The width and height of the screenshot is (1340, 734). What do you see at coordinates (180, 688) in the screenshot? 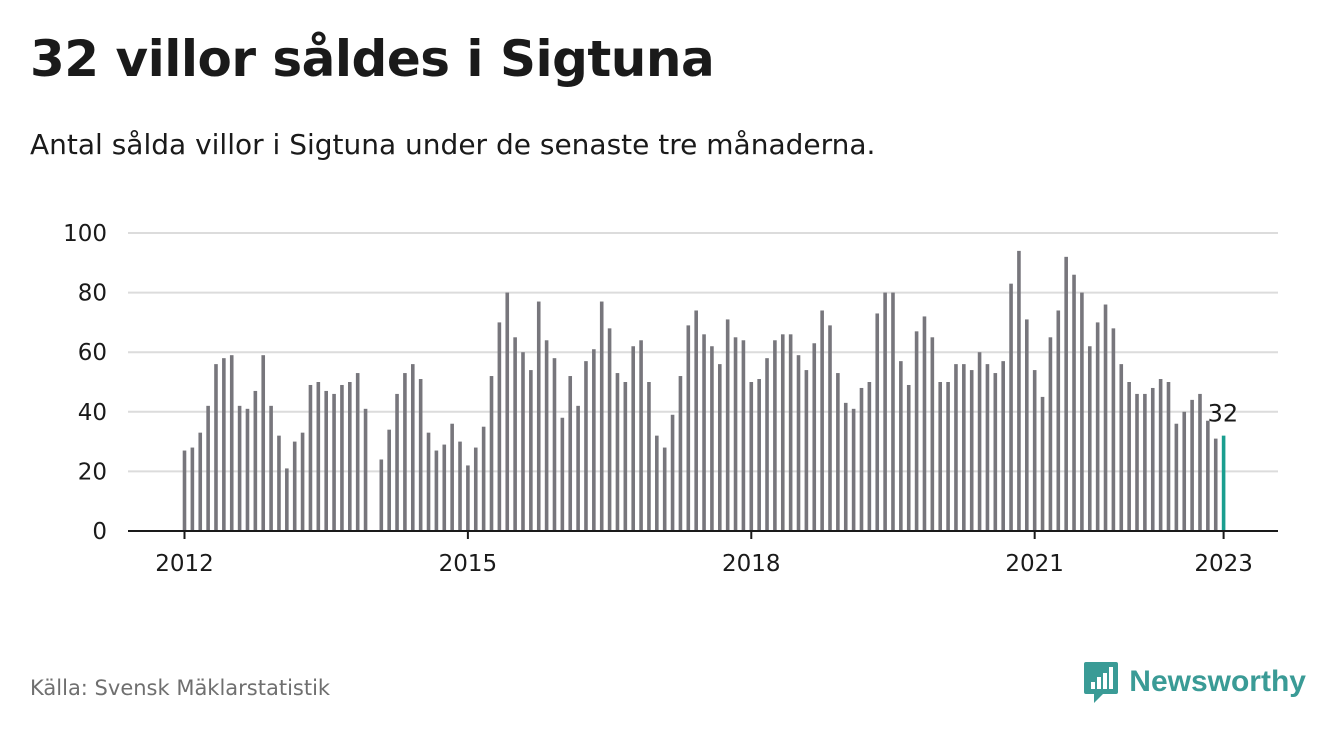
I see `source-note: Källa: Svensk Mäklarstatistik` at bounding box center [180, 688].